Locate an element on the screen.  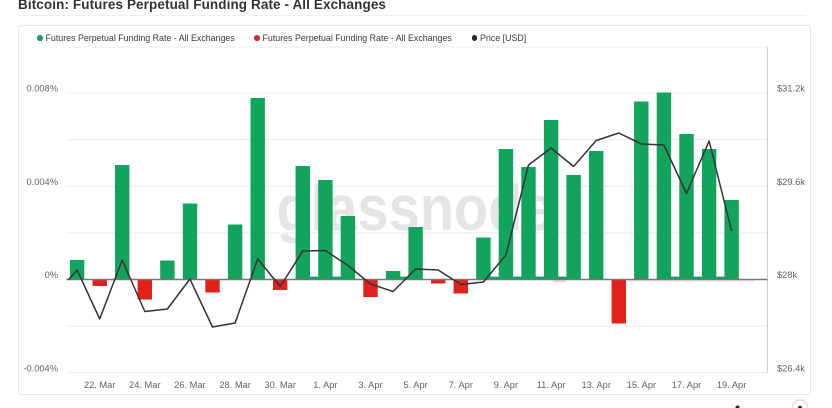
svg-text: $28k is located at coordinates (787, 275).